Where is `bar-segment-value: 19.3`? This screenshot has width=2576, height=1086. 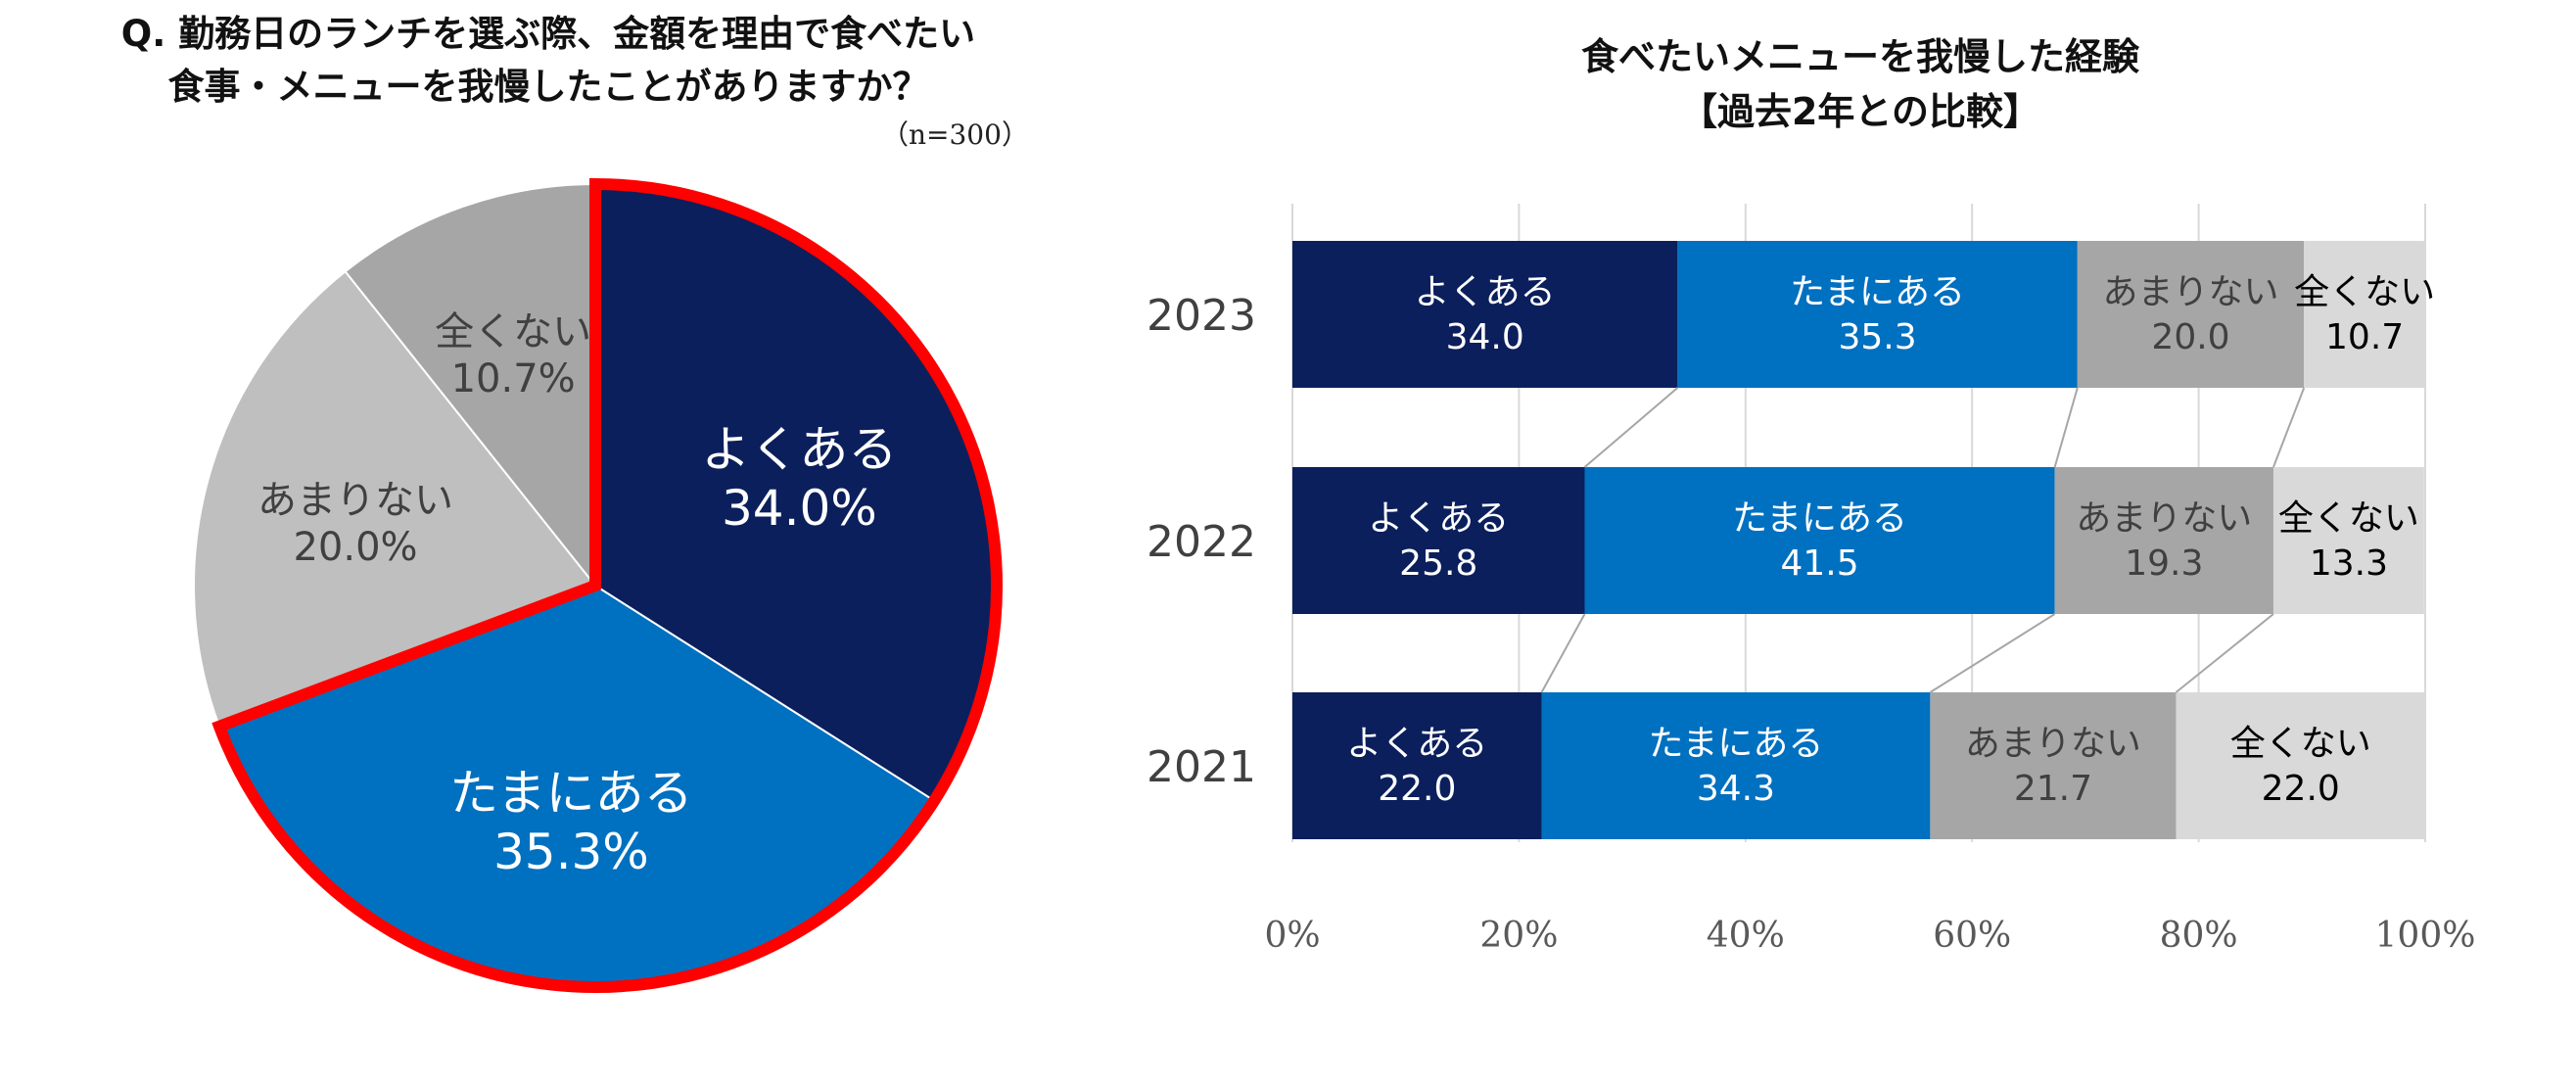 bar-segment-value: 19.3 is located at coordinates (2164, 563).